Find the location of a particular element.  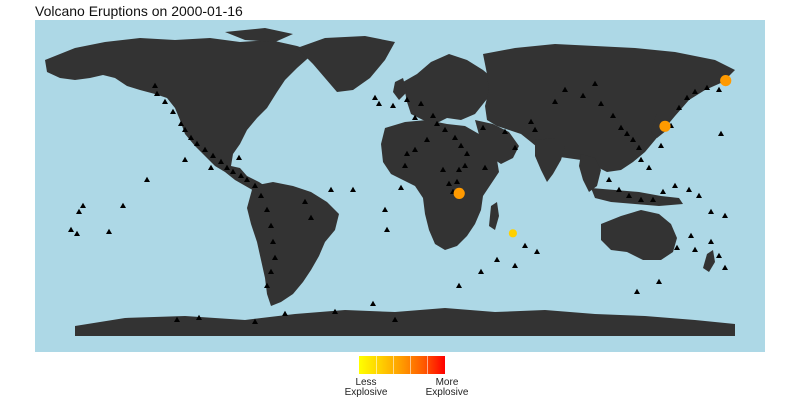

legend-low-label: Less Explosive is located at coordinates (366, 388).